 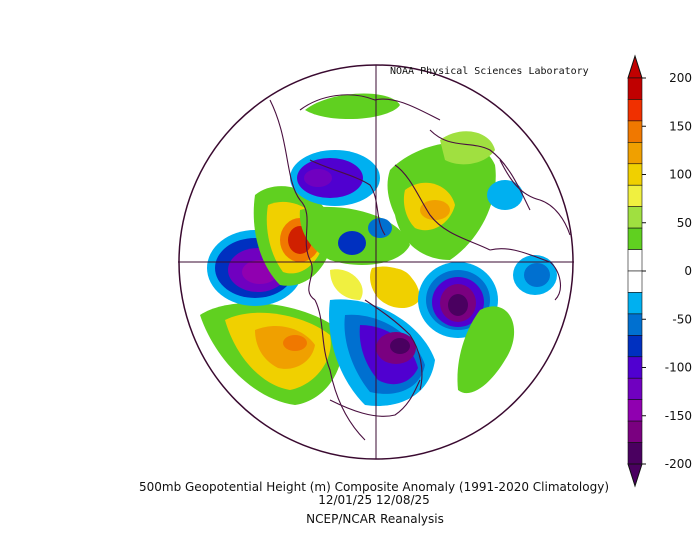 I want to click on colorbar-tick-label: -50, so click(x=682, y=319).